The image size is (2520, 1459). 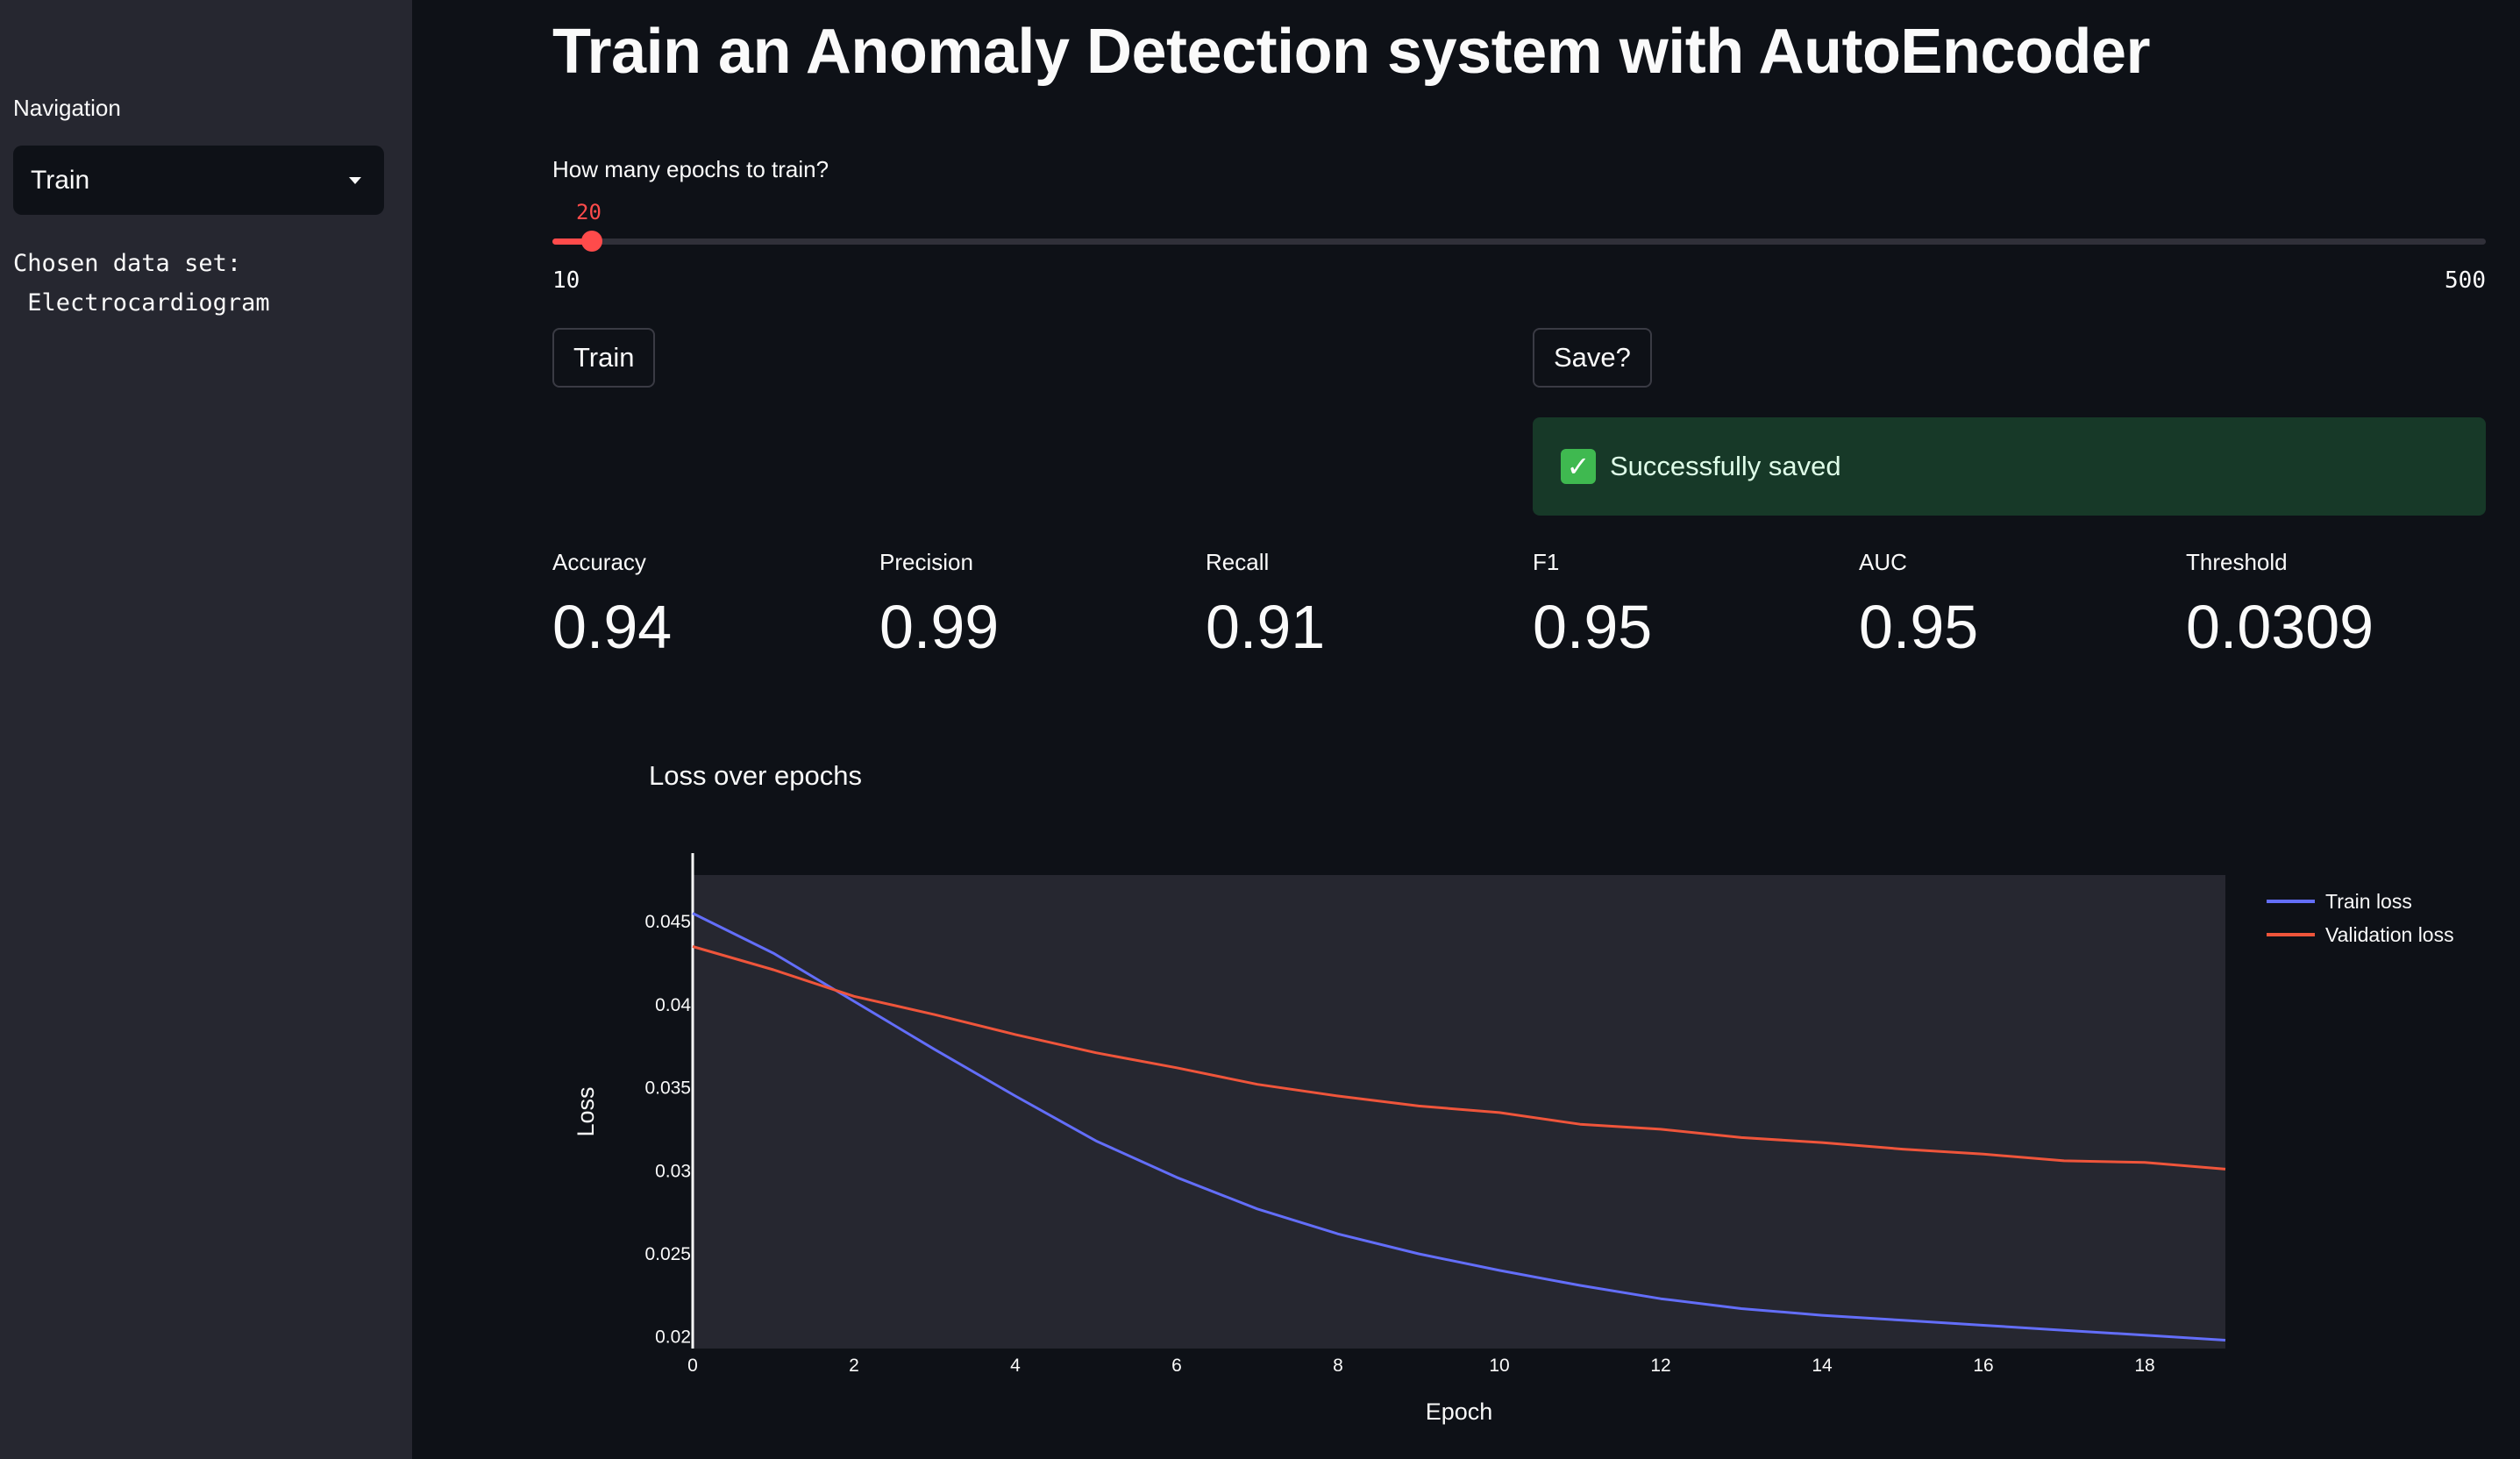 What do you see at coordinates (60, 180) in the screenshot?
I see `navigation-select-value: Train` at bounding box center [60, 180].